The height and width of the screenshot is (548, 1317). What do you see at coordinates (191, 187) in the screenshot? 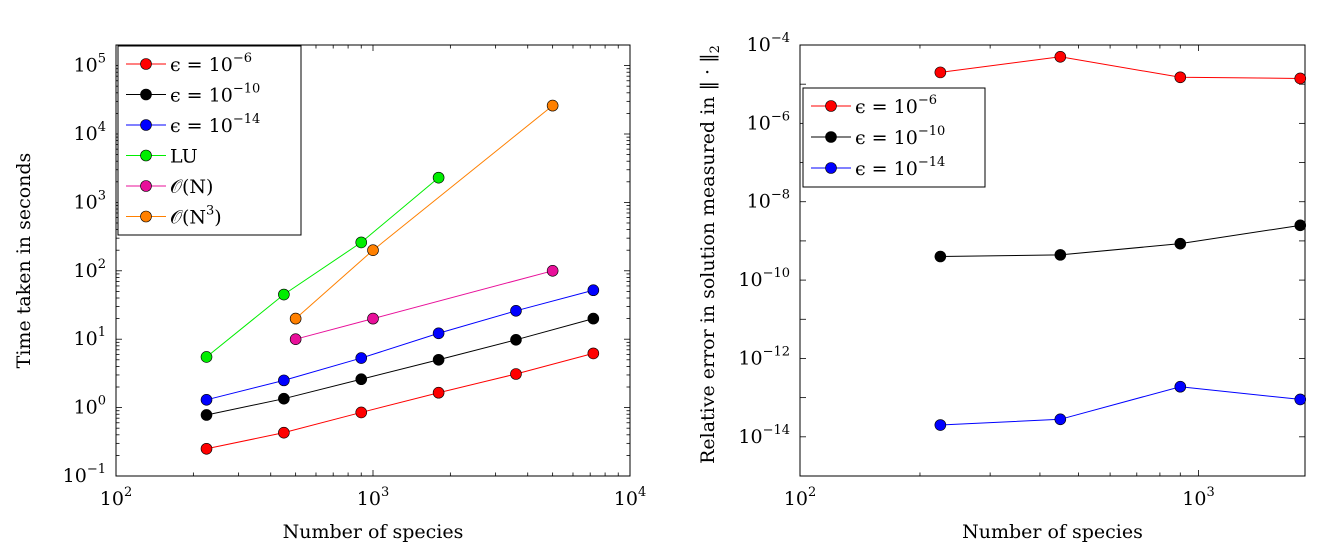
I see `legend-entry: 𝒪(N)` at bounding box center [191, 187].